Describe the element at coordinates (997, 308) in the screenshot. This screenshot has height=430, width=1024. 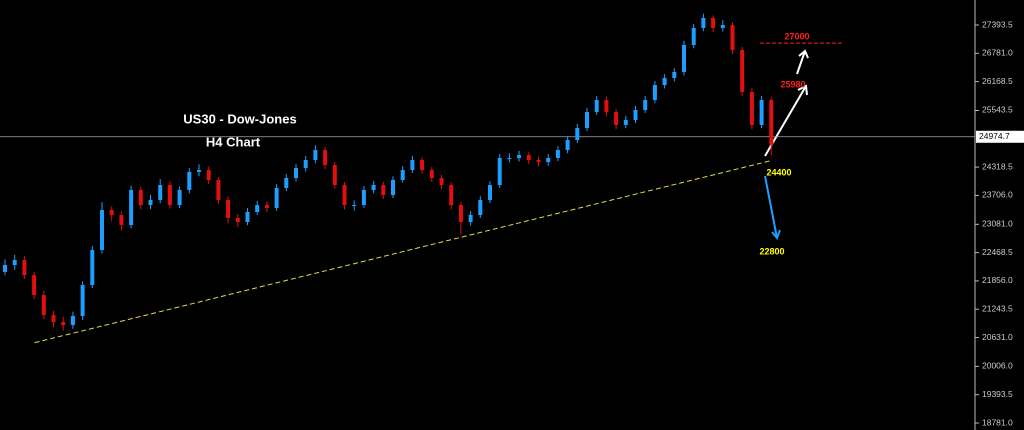
I see `y-tick-label: 21243.5` at that location.